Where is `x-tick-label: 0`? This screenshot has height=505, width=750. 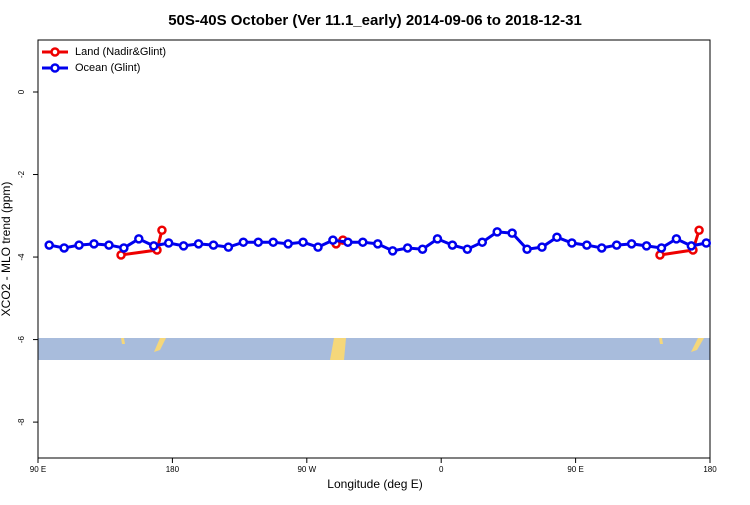 x-tick-label: 0 is located at coordinates (441, 469).